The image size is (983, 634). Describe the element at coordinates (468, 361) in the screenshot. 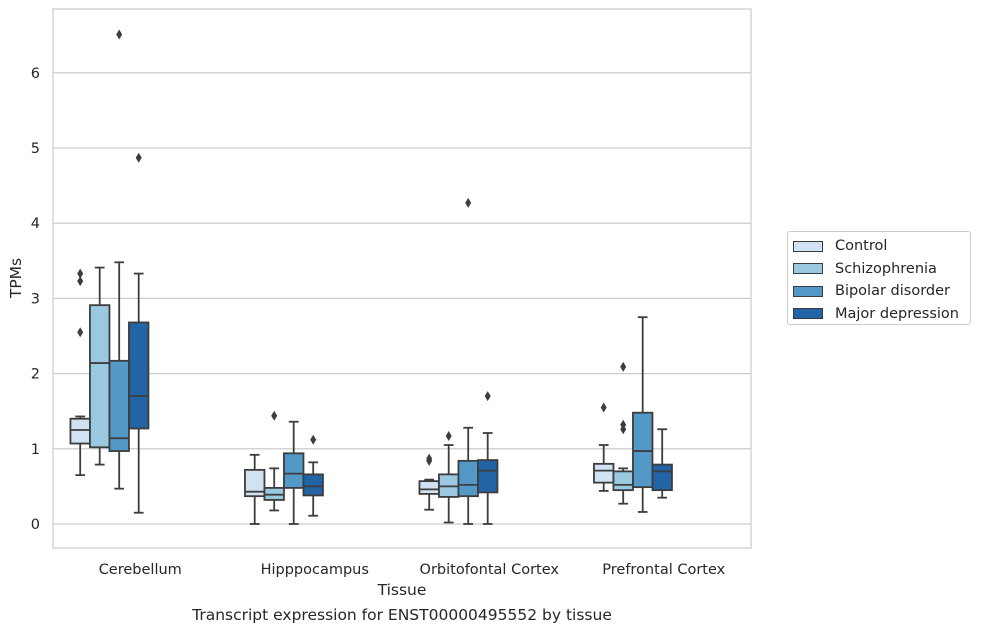

I see `box-group-orbitofontal-cortex-bipolar-disorder` at that location.